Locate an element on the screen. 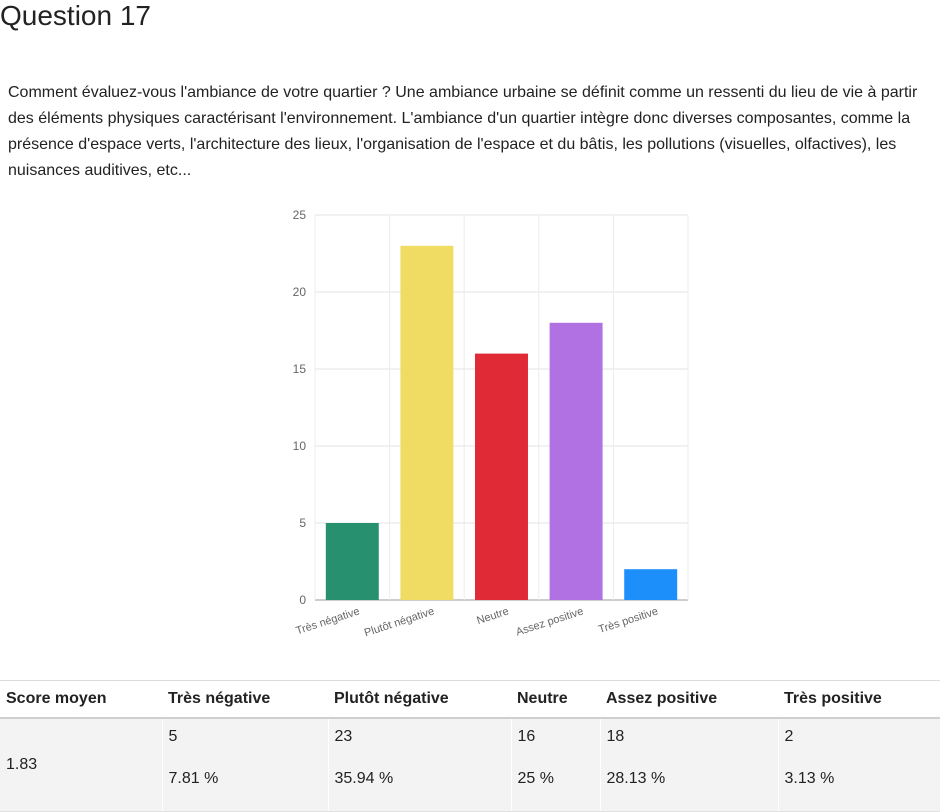 The image size is (940, 812). x-tick-label: Très négative is located at coordinates (328, 621).